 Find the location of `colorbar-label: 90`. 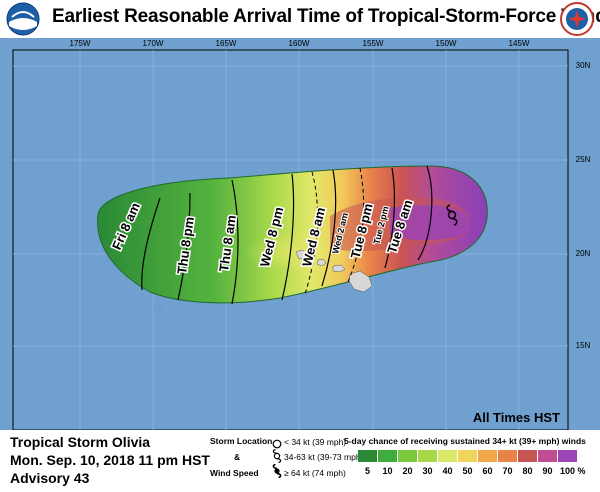

colorbar-label: 90 is located at coordinates (547, 471).